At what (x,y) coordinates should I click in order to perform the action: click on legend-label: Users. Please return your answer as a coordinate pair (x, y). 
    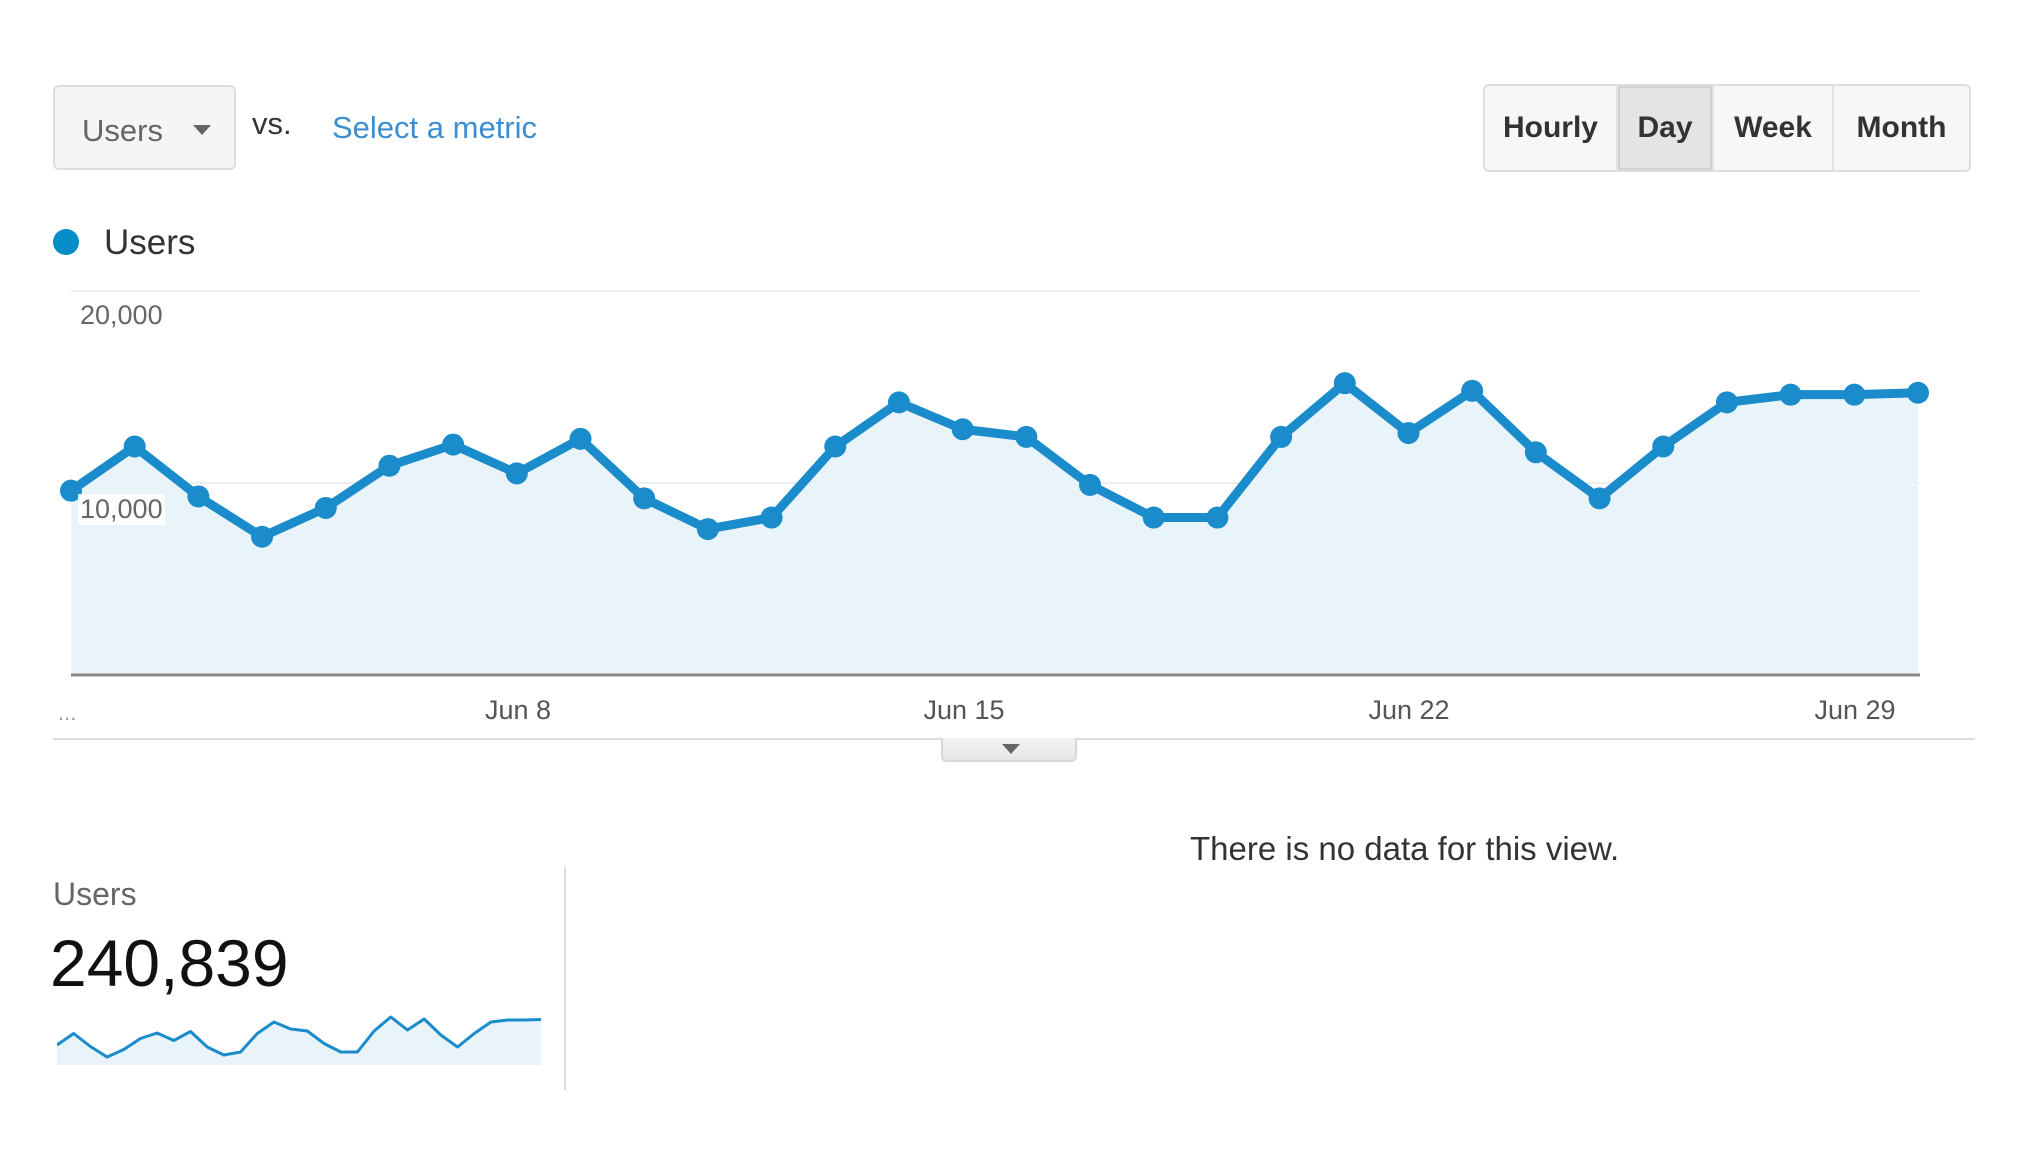
    Looking at the image, I should click on (150, 242).